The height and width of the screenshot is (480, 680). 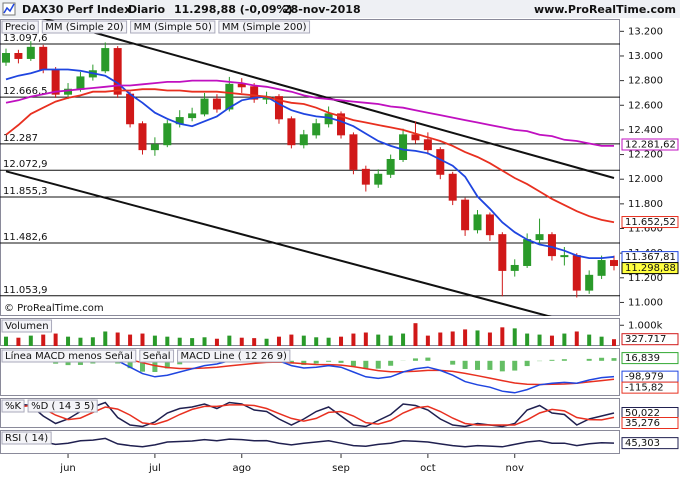 I want to click on value-badge-label: 11.652,52, so click(x=650, y=222).